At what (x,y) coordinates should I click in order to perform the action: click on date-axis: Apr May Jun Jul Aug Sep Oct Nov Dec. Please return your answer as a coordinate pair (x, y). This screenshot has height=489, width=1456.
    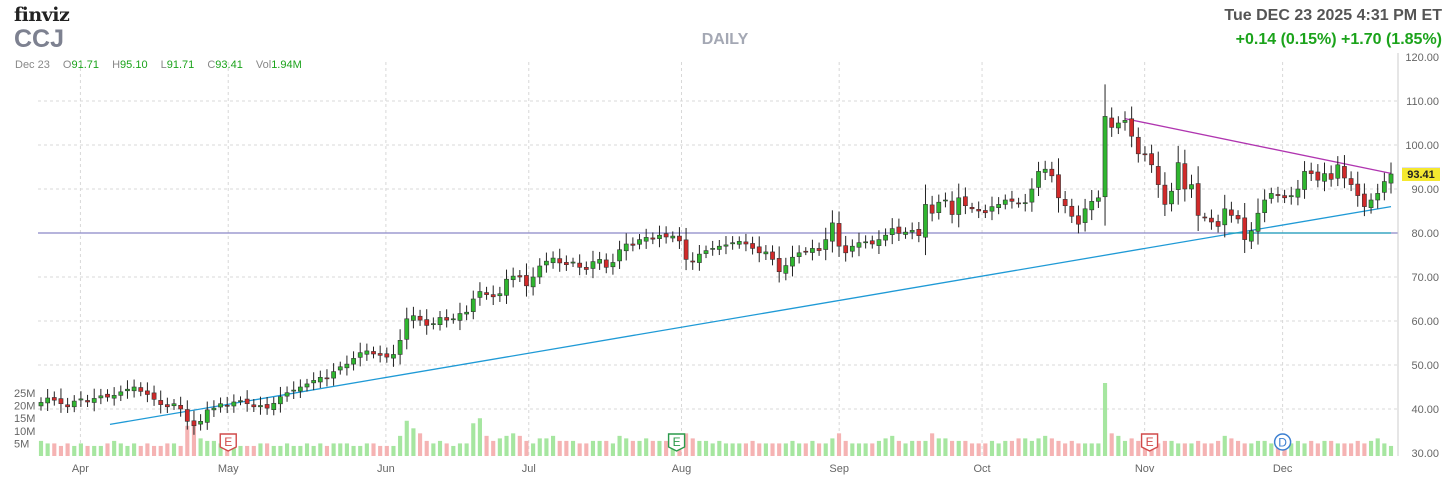
    Looking at the image, I should click on (682, 469).